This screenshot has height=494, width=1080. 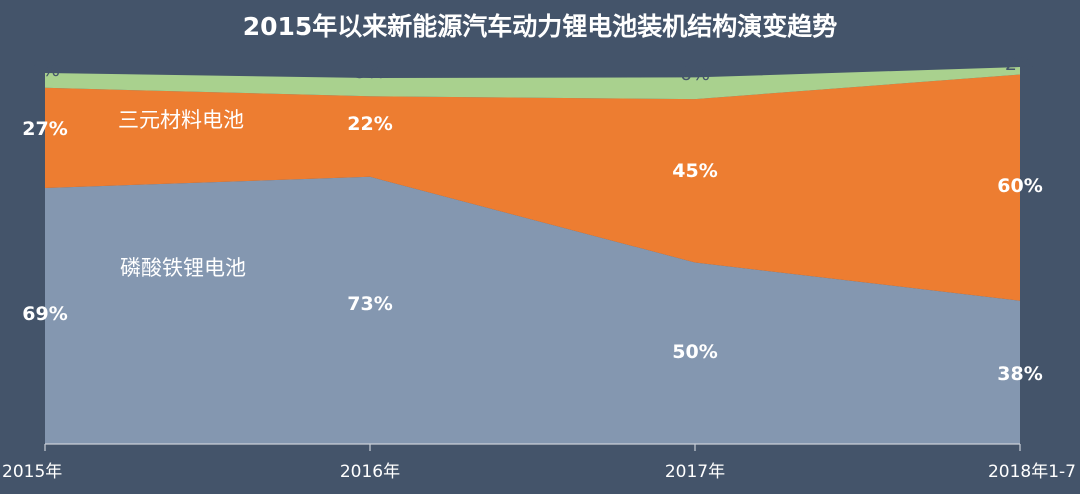 What do you see at coordinates (44, 314) in the screenshot?
I see `data-label: 69%` at bounding box center [44, 314].